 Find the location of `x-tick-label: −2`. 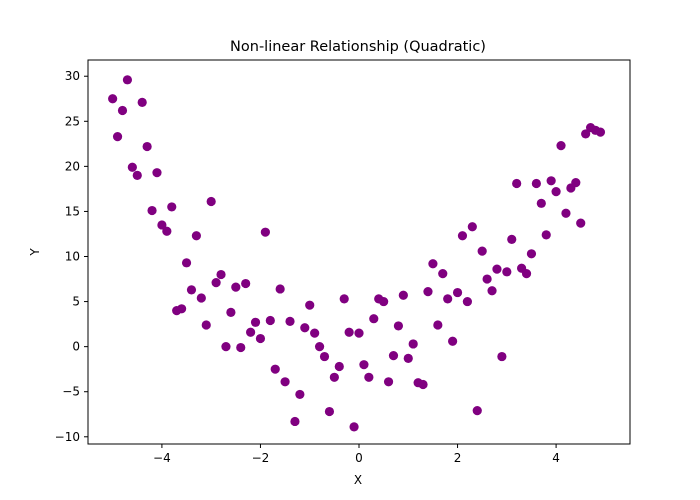

x-tick-label: −2 is located at coordinates (261, 458).